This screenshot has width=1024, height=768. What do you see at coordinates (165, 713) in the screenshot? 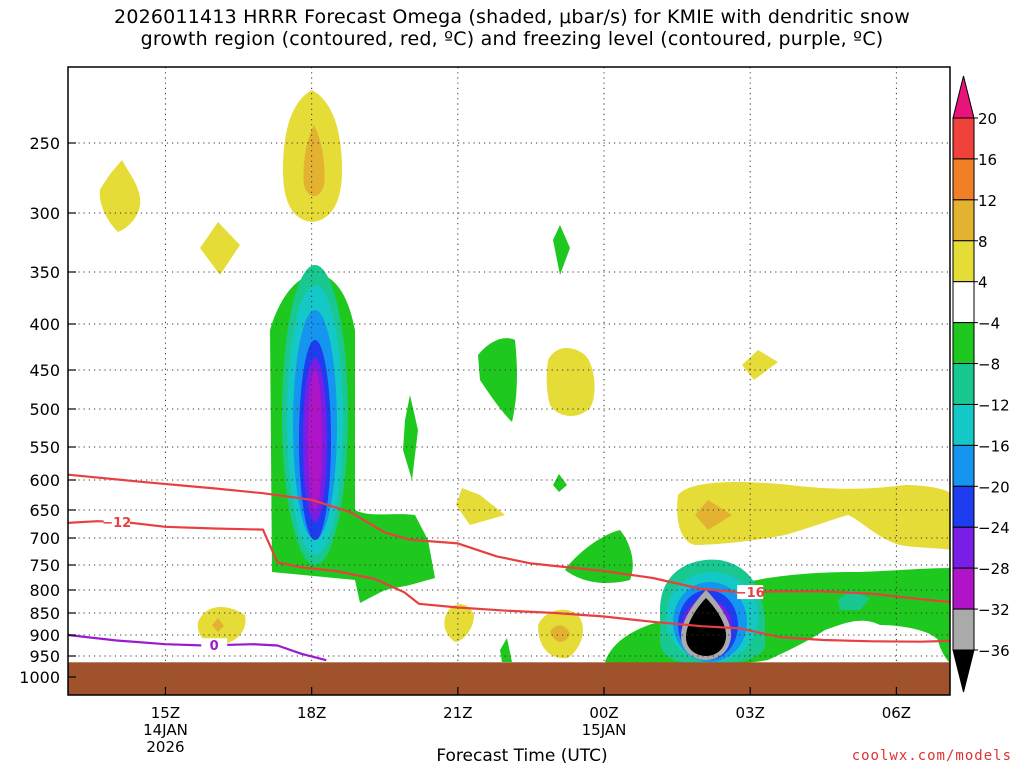
I see `x-tick-label: 15Z` at bounding box center [165, 713].